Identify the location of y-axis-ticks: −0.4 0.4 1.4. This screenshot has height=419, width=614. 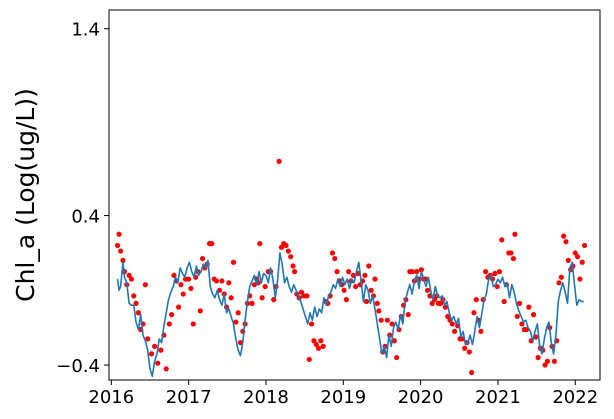
(82, 198).